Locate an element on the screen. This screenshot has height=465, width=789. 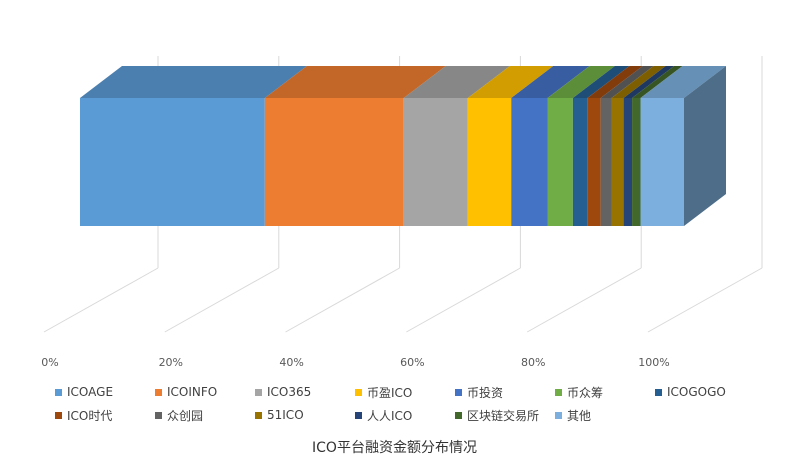
legend-item-2: ICO365 is located at coordinates (305, 392).